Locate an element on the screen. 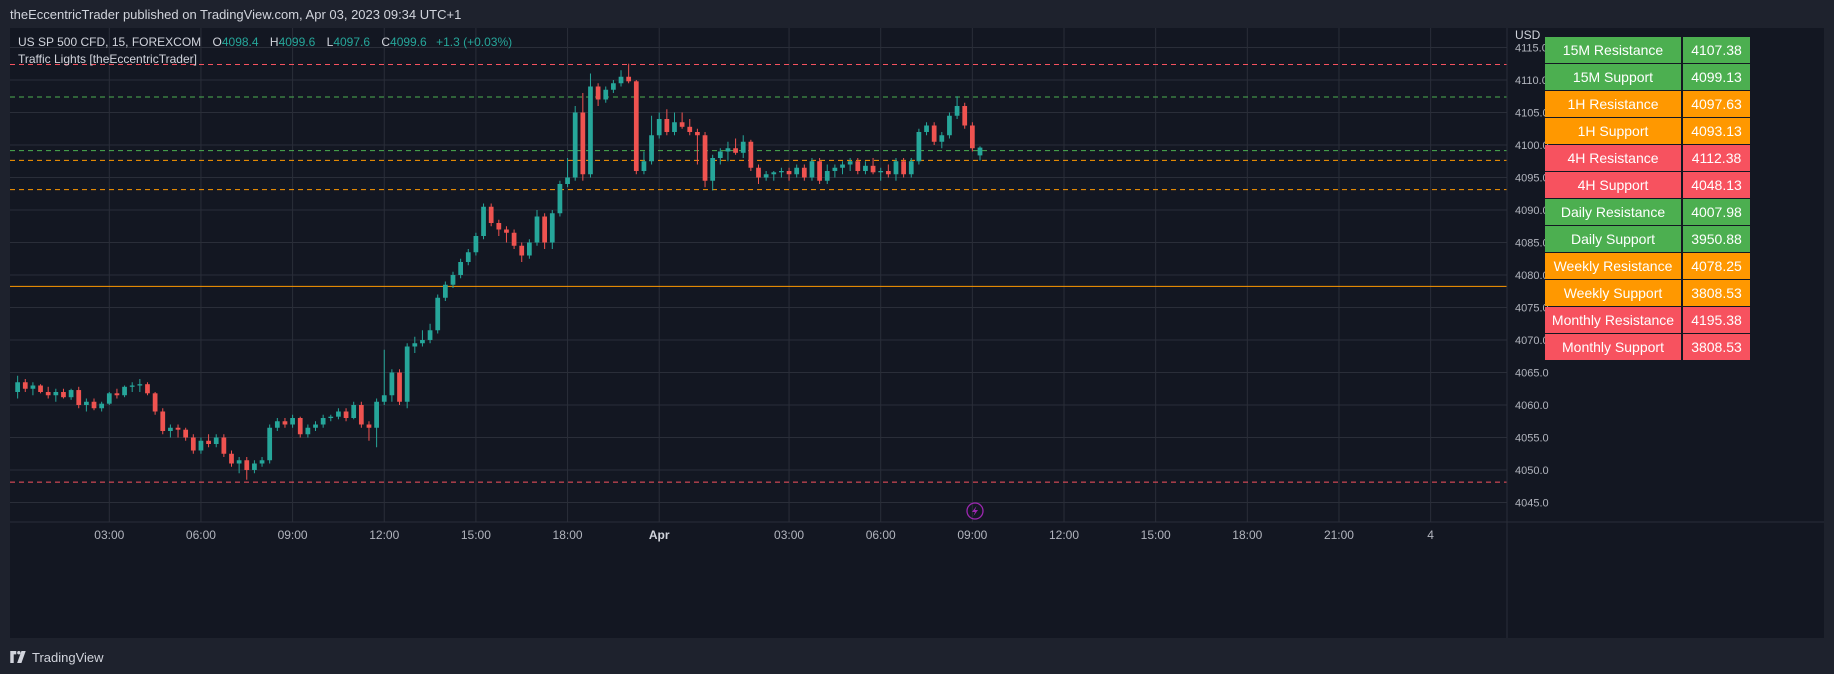  level-label: 1H Support is located at coordinates (1613, 131).